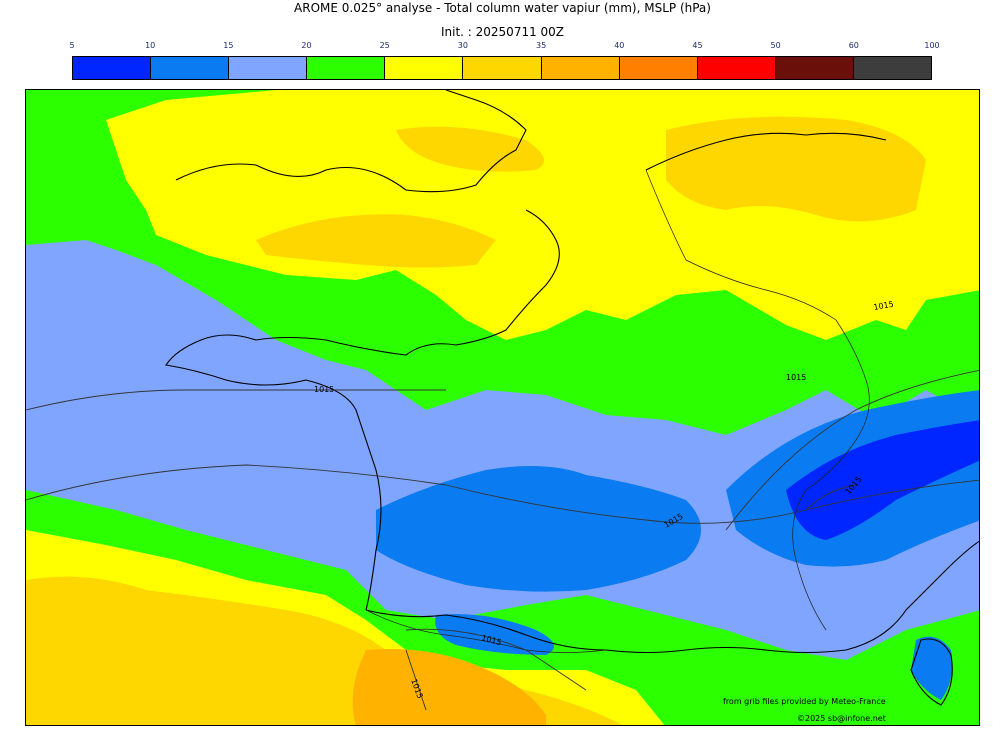 The height and width of the screenshot is (738, 1005). I want to click on colorbar-tick: 20, so click(306, 45).